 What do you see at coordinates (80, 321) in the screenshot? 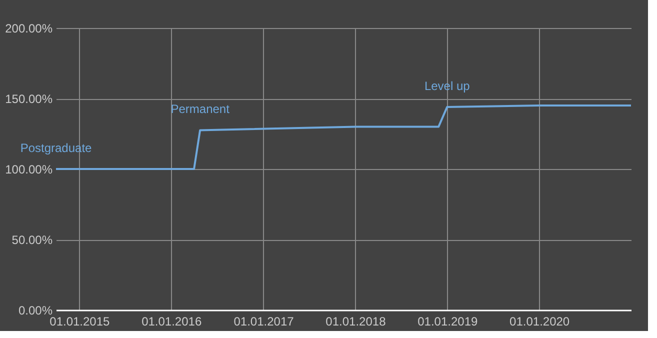
I see `x-tick-label: 01.01.2015` at bounding box center [80, 321].